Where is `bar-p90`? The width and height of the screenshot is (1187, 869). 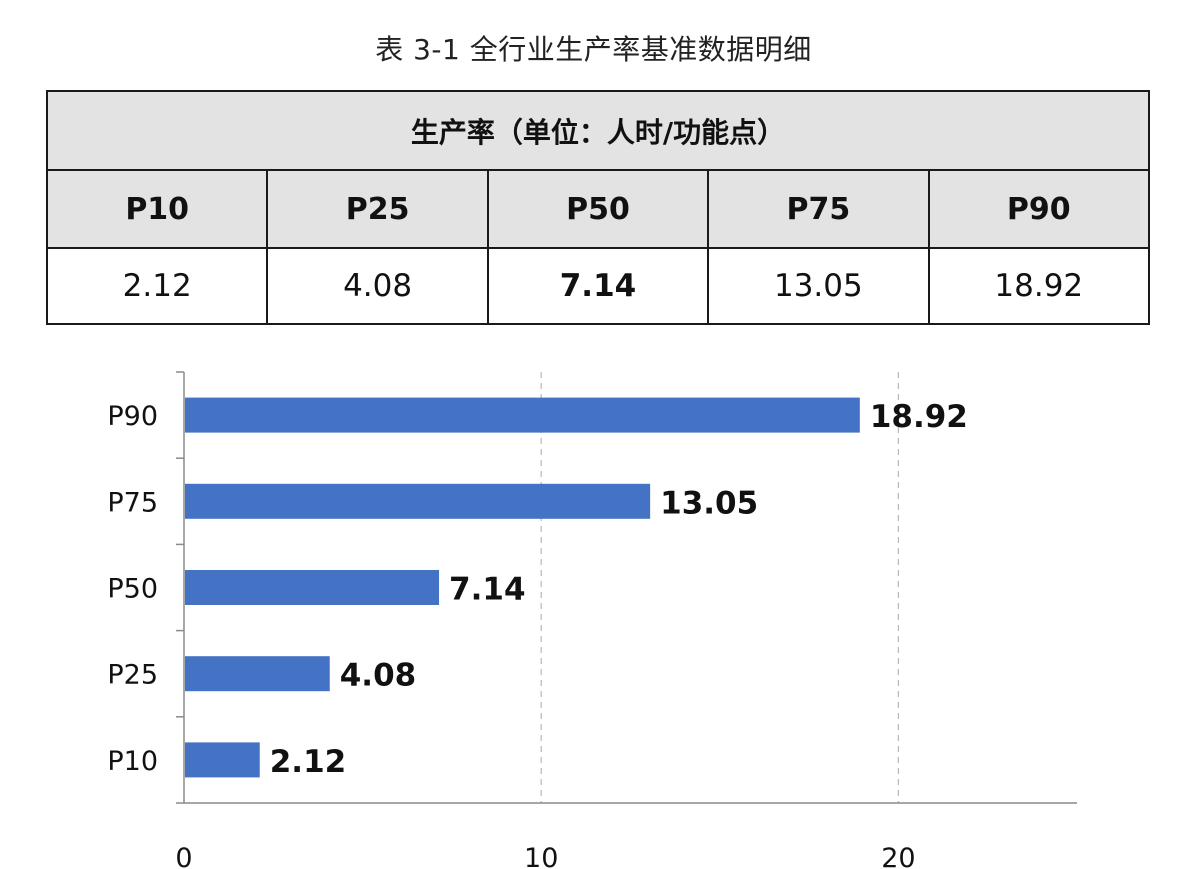
bar-p90 is located at coordinates (522, 415).